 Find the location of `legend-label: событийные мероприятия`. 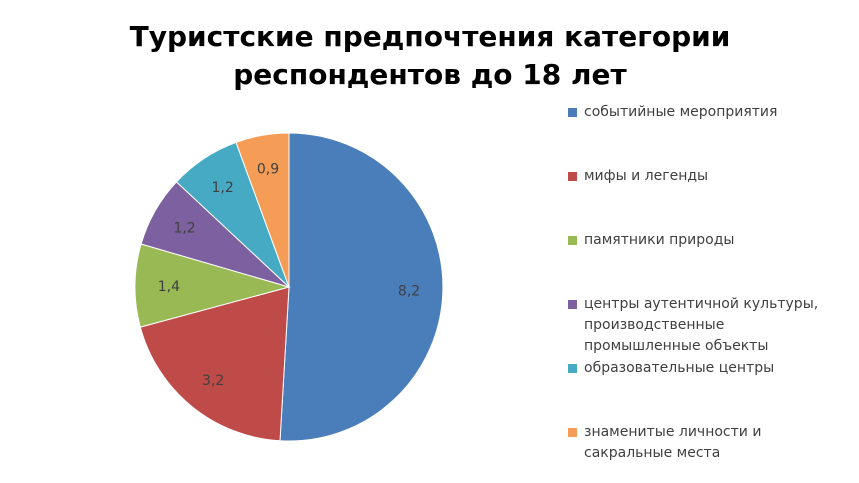

legend-label: событийные мероприятия is located at coordinates (681, 112).